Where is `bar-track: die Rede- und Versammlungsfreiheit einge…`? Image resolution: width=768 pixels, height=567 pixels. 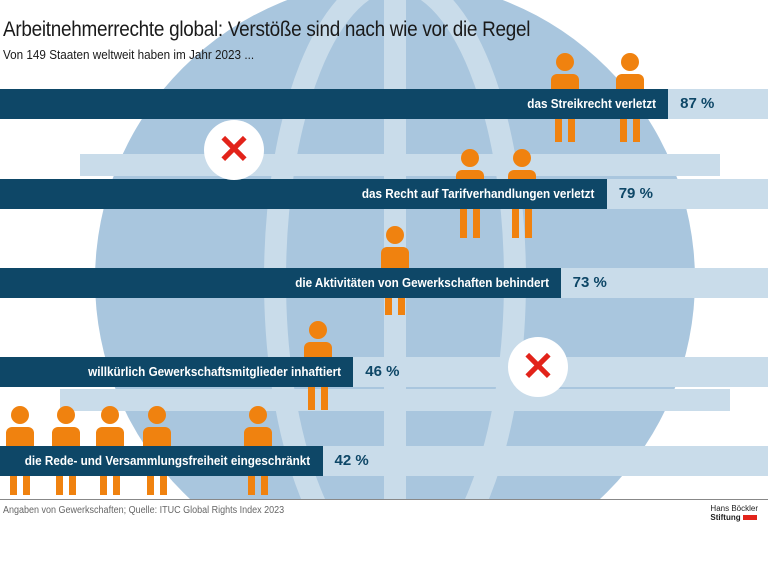
bar-track: die Rede- und Versammlungsfreiheit einge… is located at coordinates (384, 461).